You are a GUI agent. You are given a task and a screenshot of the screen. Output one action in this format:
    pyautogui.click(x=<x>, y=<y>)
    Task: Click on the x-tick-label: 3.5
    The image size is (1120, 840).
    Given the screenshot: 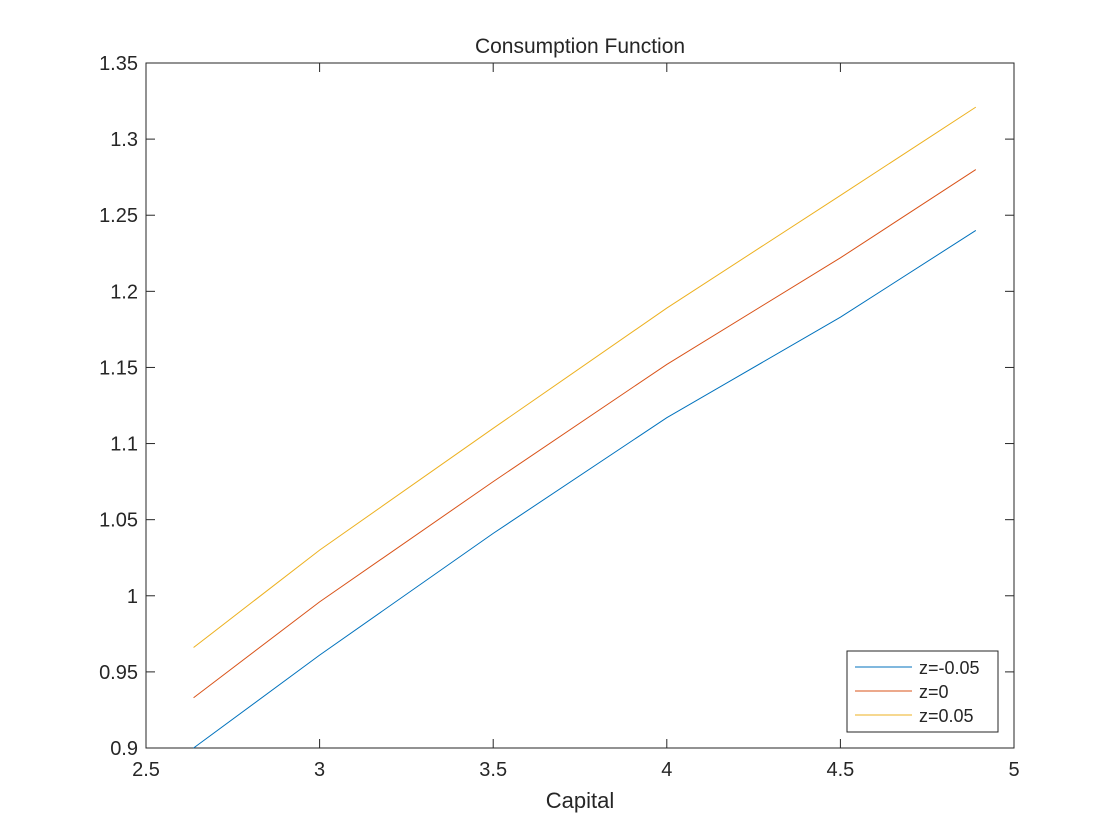 What is the action you would take?
    pyautogui.click(x=493, y=770)
    